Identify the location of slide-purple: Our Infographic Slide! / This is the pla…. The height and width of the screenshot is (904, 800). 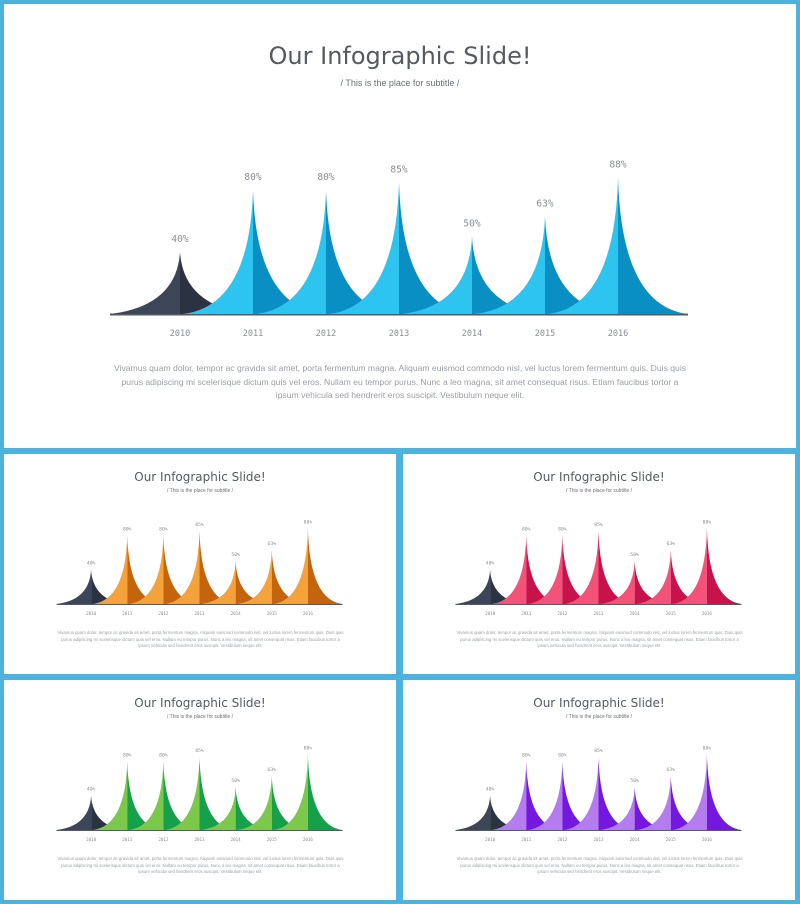
(599, 790).